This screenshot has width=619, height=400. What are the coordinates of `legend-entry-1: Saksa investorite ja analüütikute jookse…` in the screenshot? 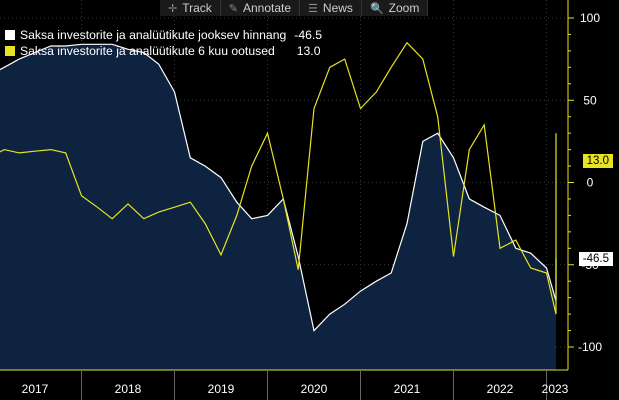 It's located at (163, 35).